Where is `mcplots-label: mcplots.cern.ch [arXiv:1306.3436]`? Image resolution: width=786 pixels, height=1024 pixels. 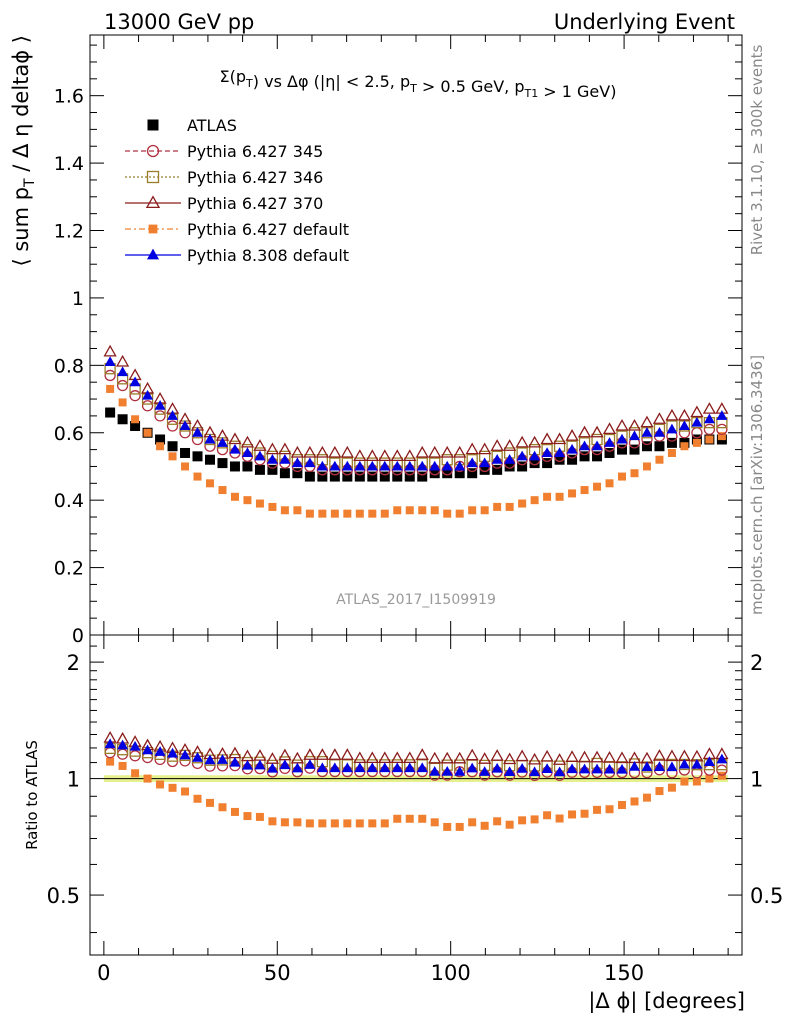 mcplots-label: mcplots.cern.ch [arXiv:1306.3436] is located at coordinates (757, 485).